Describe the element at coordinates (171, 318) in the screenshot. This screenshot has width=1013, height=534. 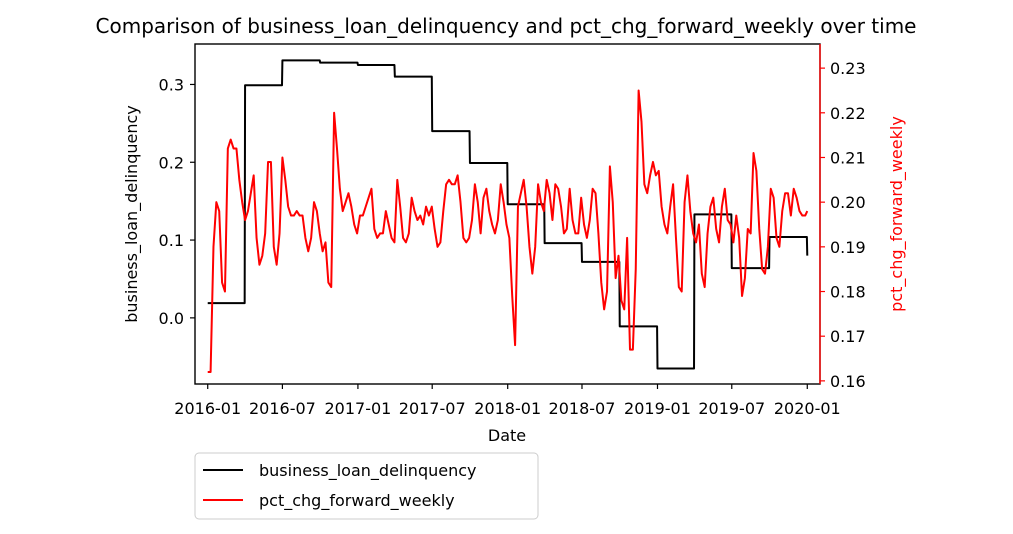
I see `left-y-tick-label: 0.0` at that location.